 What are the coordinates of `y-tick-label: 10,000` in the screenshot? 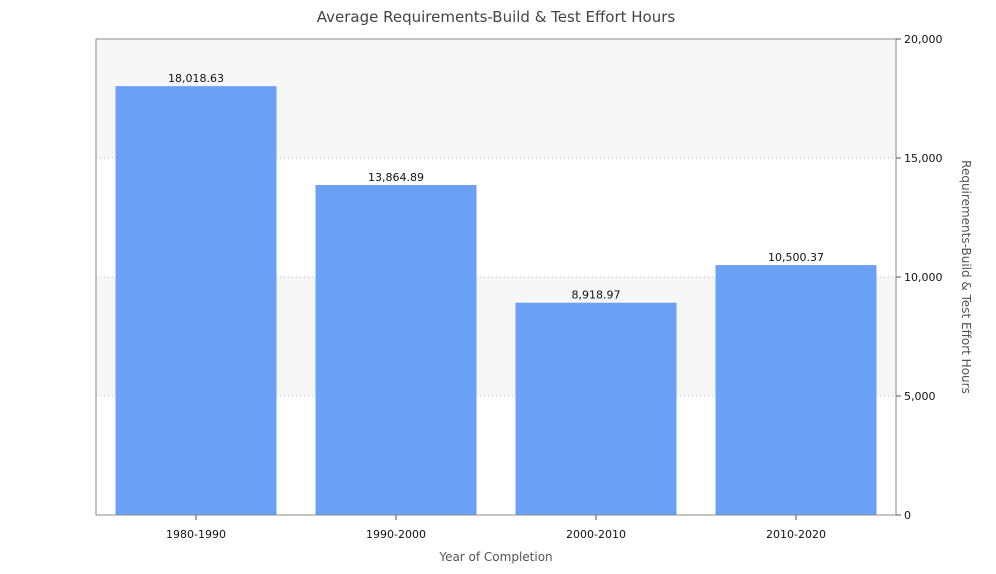 It's located at (923, 277).